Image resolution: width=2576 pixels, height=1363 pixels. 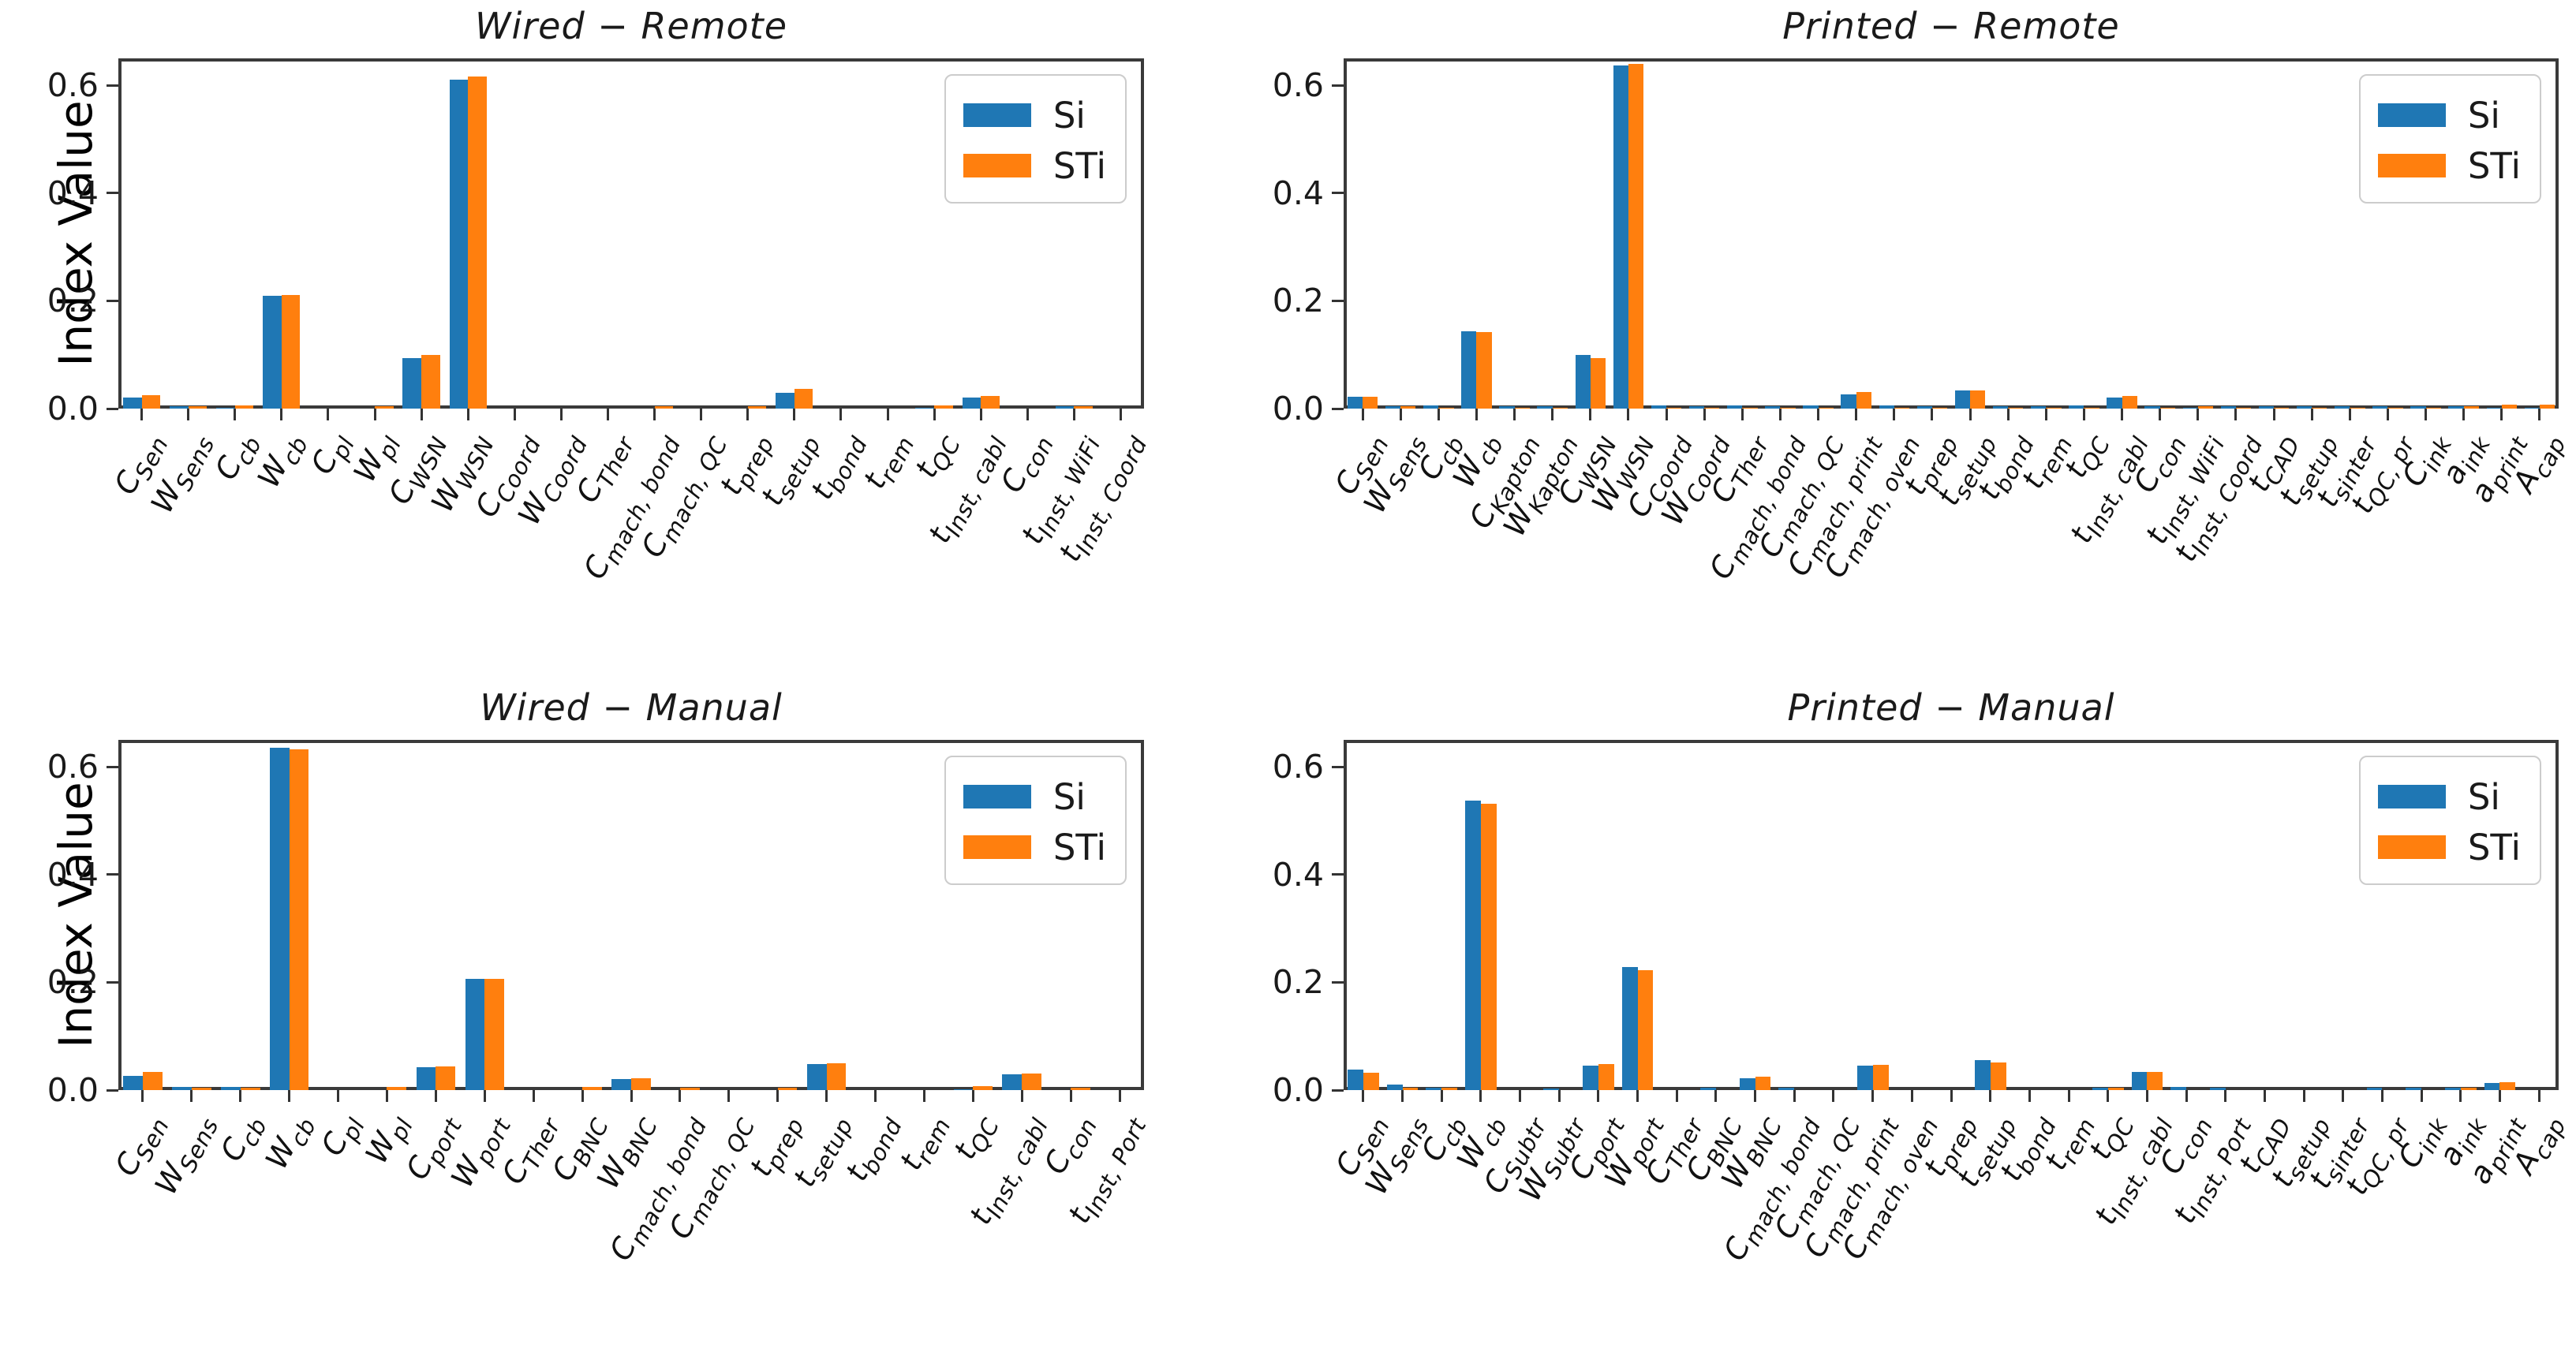 I want to click on y-tick-label: 0.4, so click(x=73, y=874).